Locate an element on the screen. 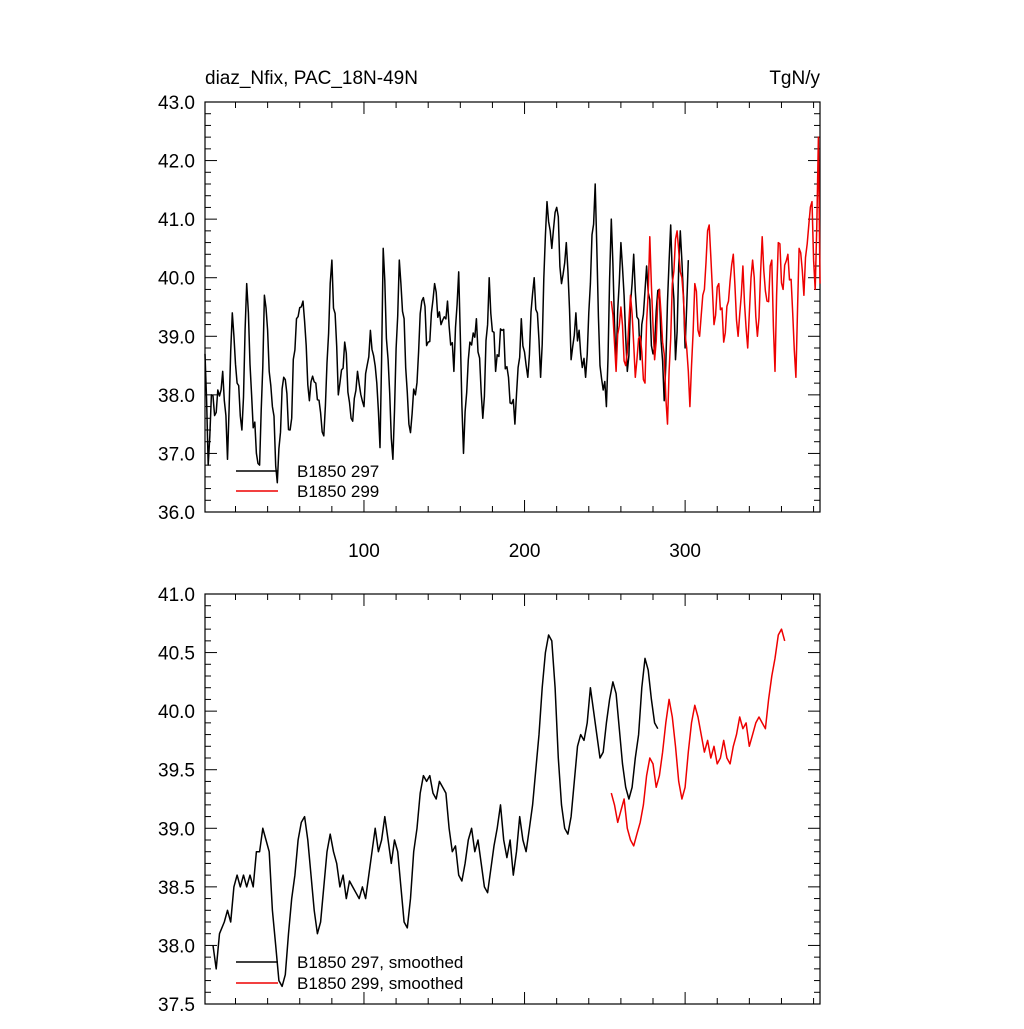 This screenshot has width=1024, height=1029. top-chart-title: diaz_Nfix, PAC_18N-49N is located at coordinates (311, 78).